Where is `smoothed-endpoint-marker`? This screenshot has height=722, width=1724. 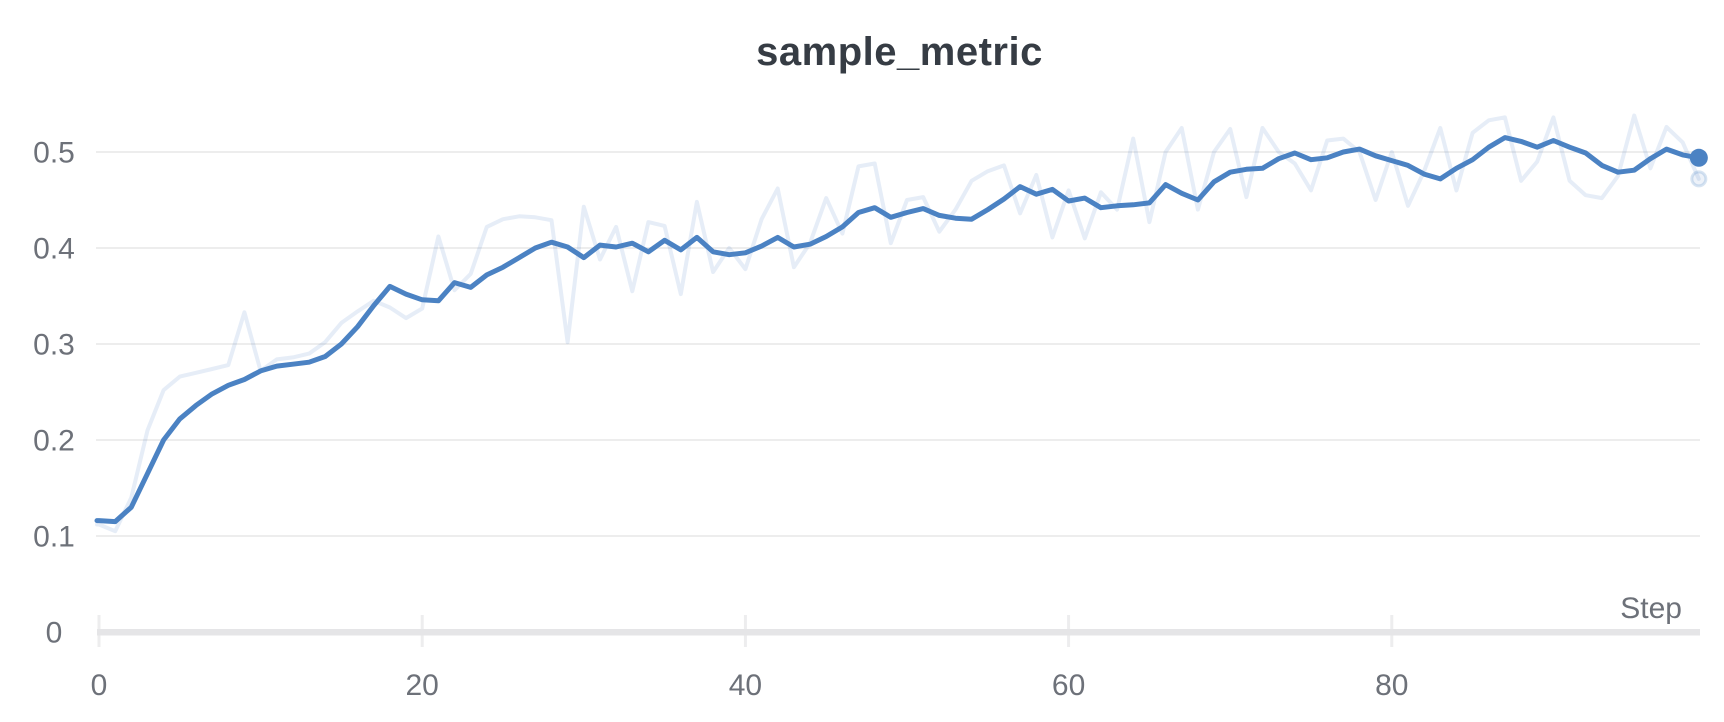
smoothed-endpoint-marker is located at coordinates (1698, 157).